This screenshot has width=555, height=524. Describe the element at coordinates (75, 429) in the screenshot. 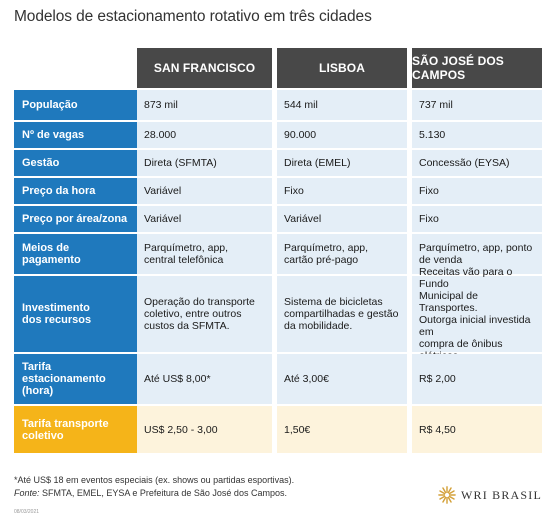

I see `row-label: Tarifa transporte coletivo` at that location.